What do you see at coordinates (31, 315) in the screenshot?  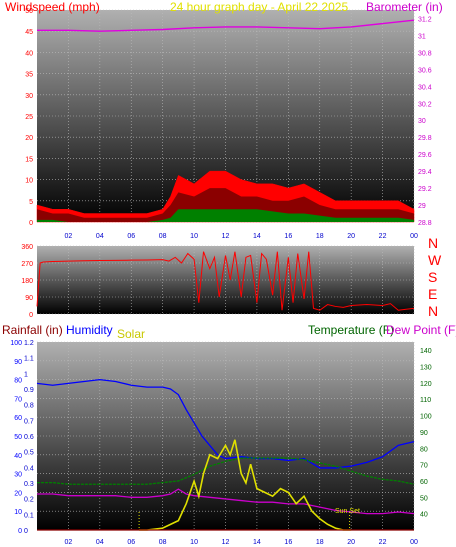 I see `direction-tick-label: 0` at bounding box center [31, 315].